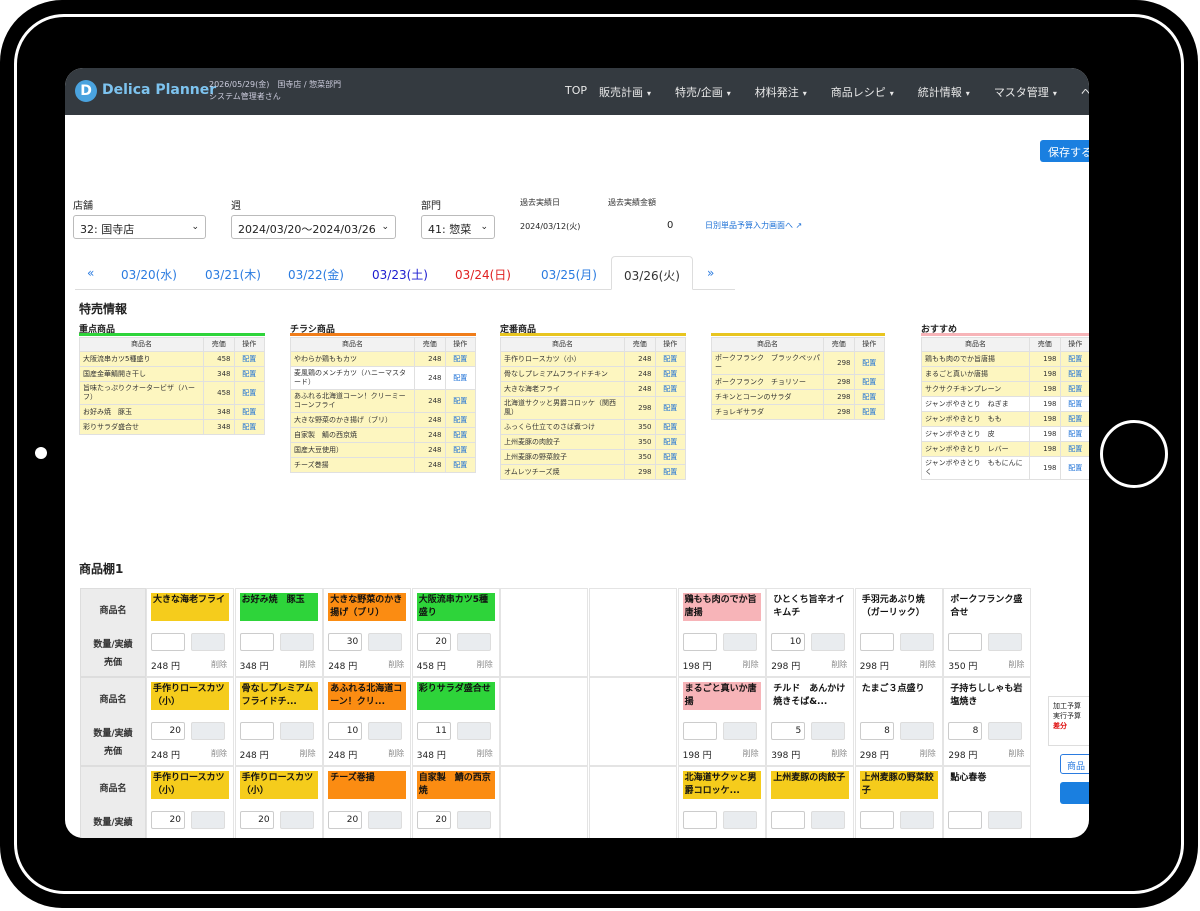 The width and height of the screenshot is (1200, 911). Describe the element at coordinates (893, 689) in the screenshot. I see `product-name: たまご３点盛り` at that location.